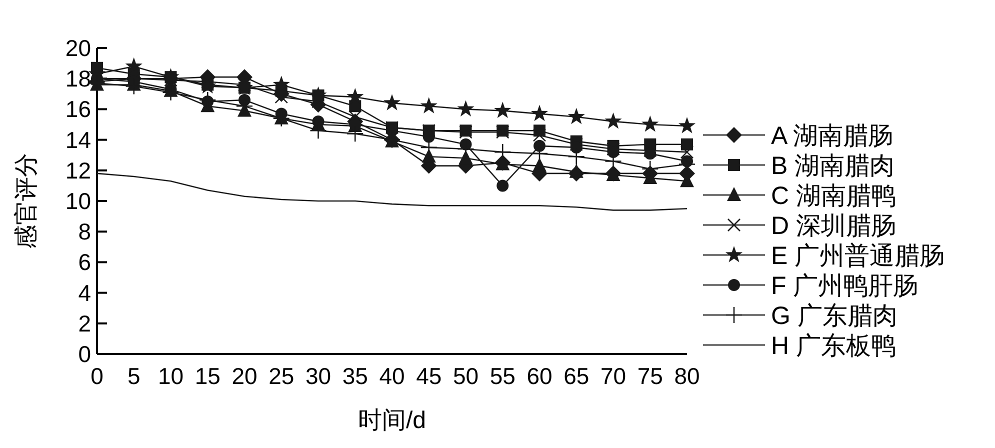  I want to click on x-tick-label: 40, so click(392, 376).